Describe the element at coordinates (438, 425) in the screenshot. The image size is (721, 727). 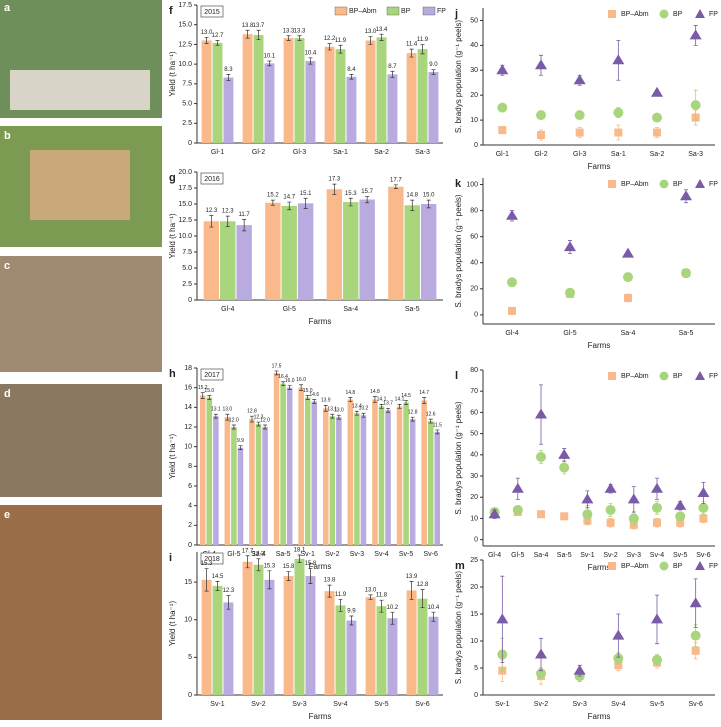
I see `value-label: 11.5` at that location.